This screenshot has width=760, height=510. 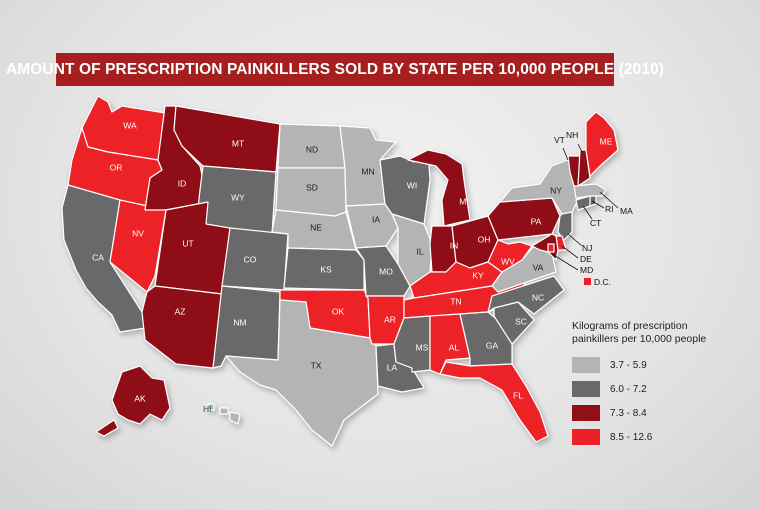 What do you see at coordinates (367, 171) in the screenshot?
I see `label-mn: MN` at bounding box center [367, 171].